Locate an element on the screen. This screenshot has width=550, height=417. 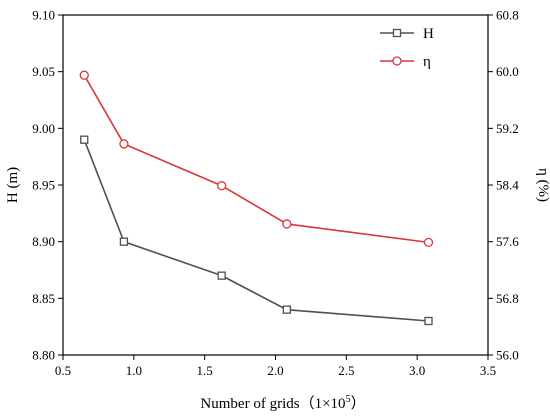
left-y-axis-ticks: 8.80 8.85 8.90 8.95 9.00 9.05 9.10 is located at coordinates (47, 185).